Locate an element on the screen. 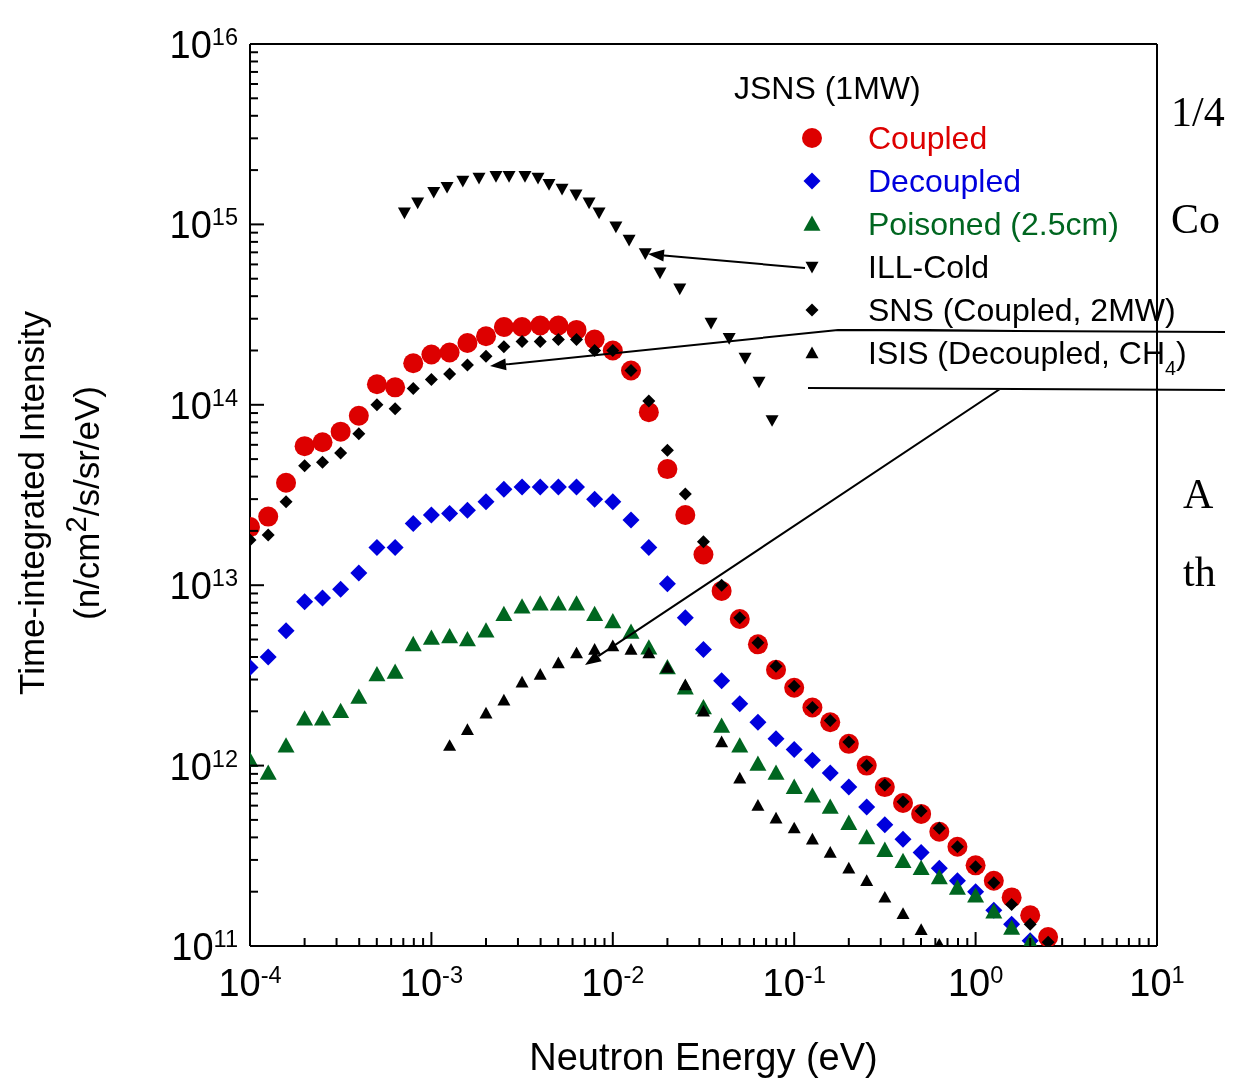 This screenshot has width=1233, height=1084. x-tick-label: 10$^{-3}$ is located at coordinates (431, 983).